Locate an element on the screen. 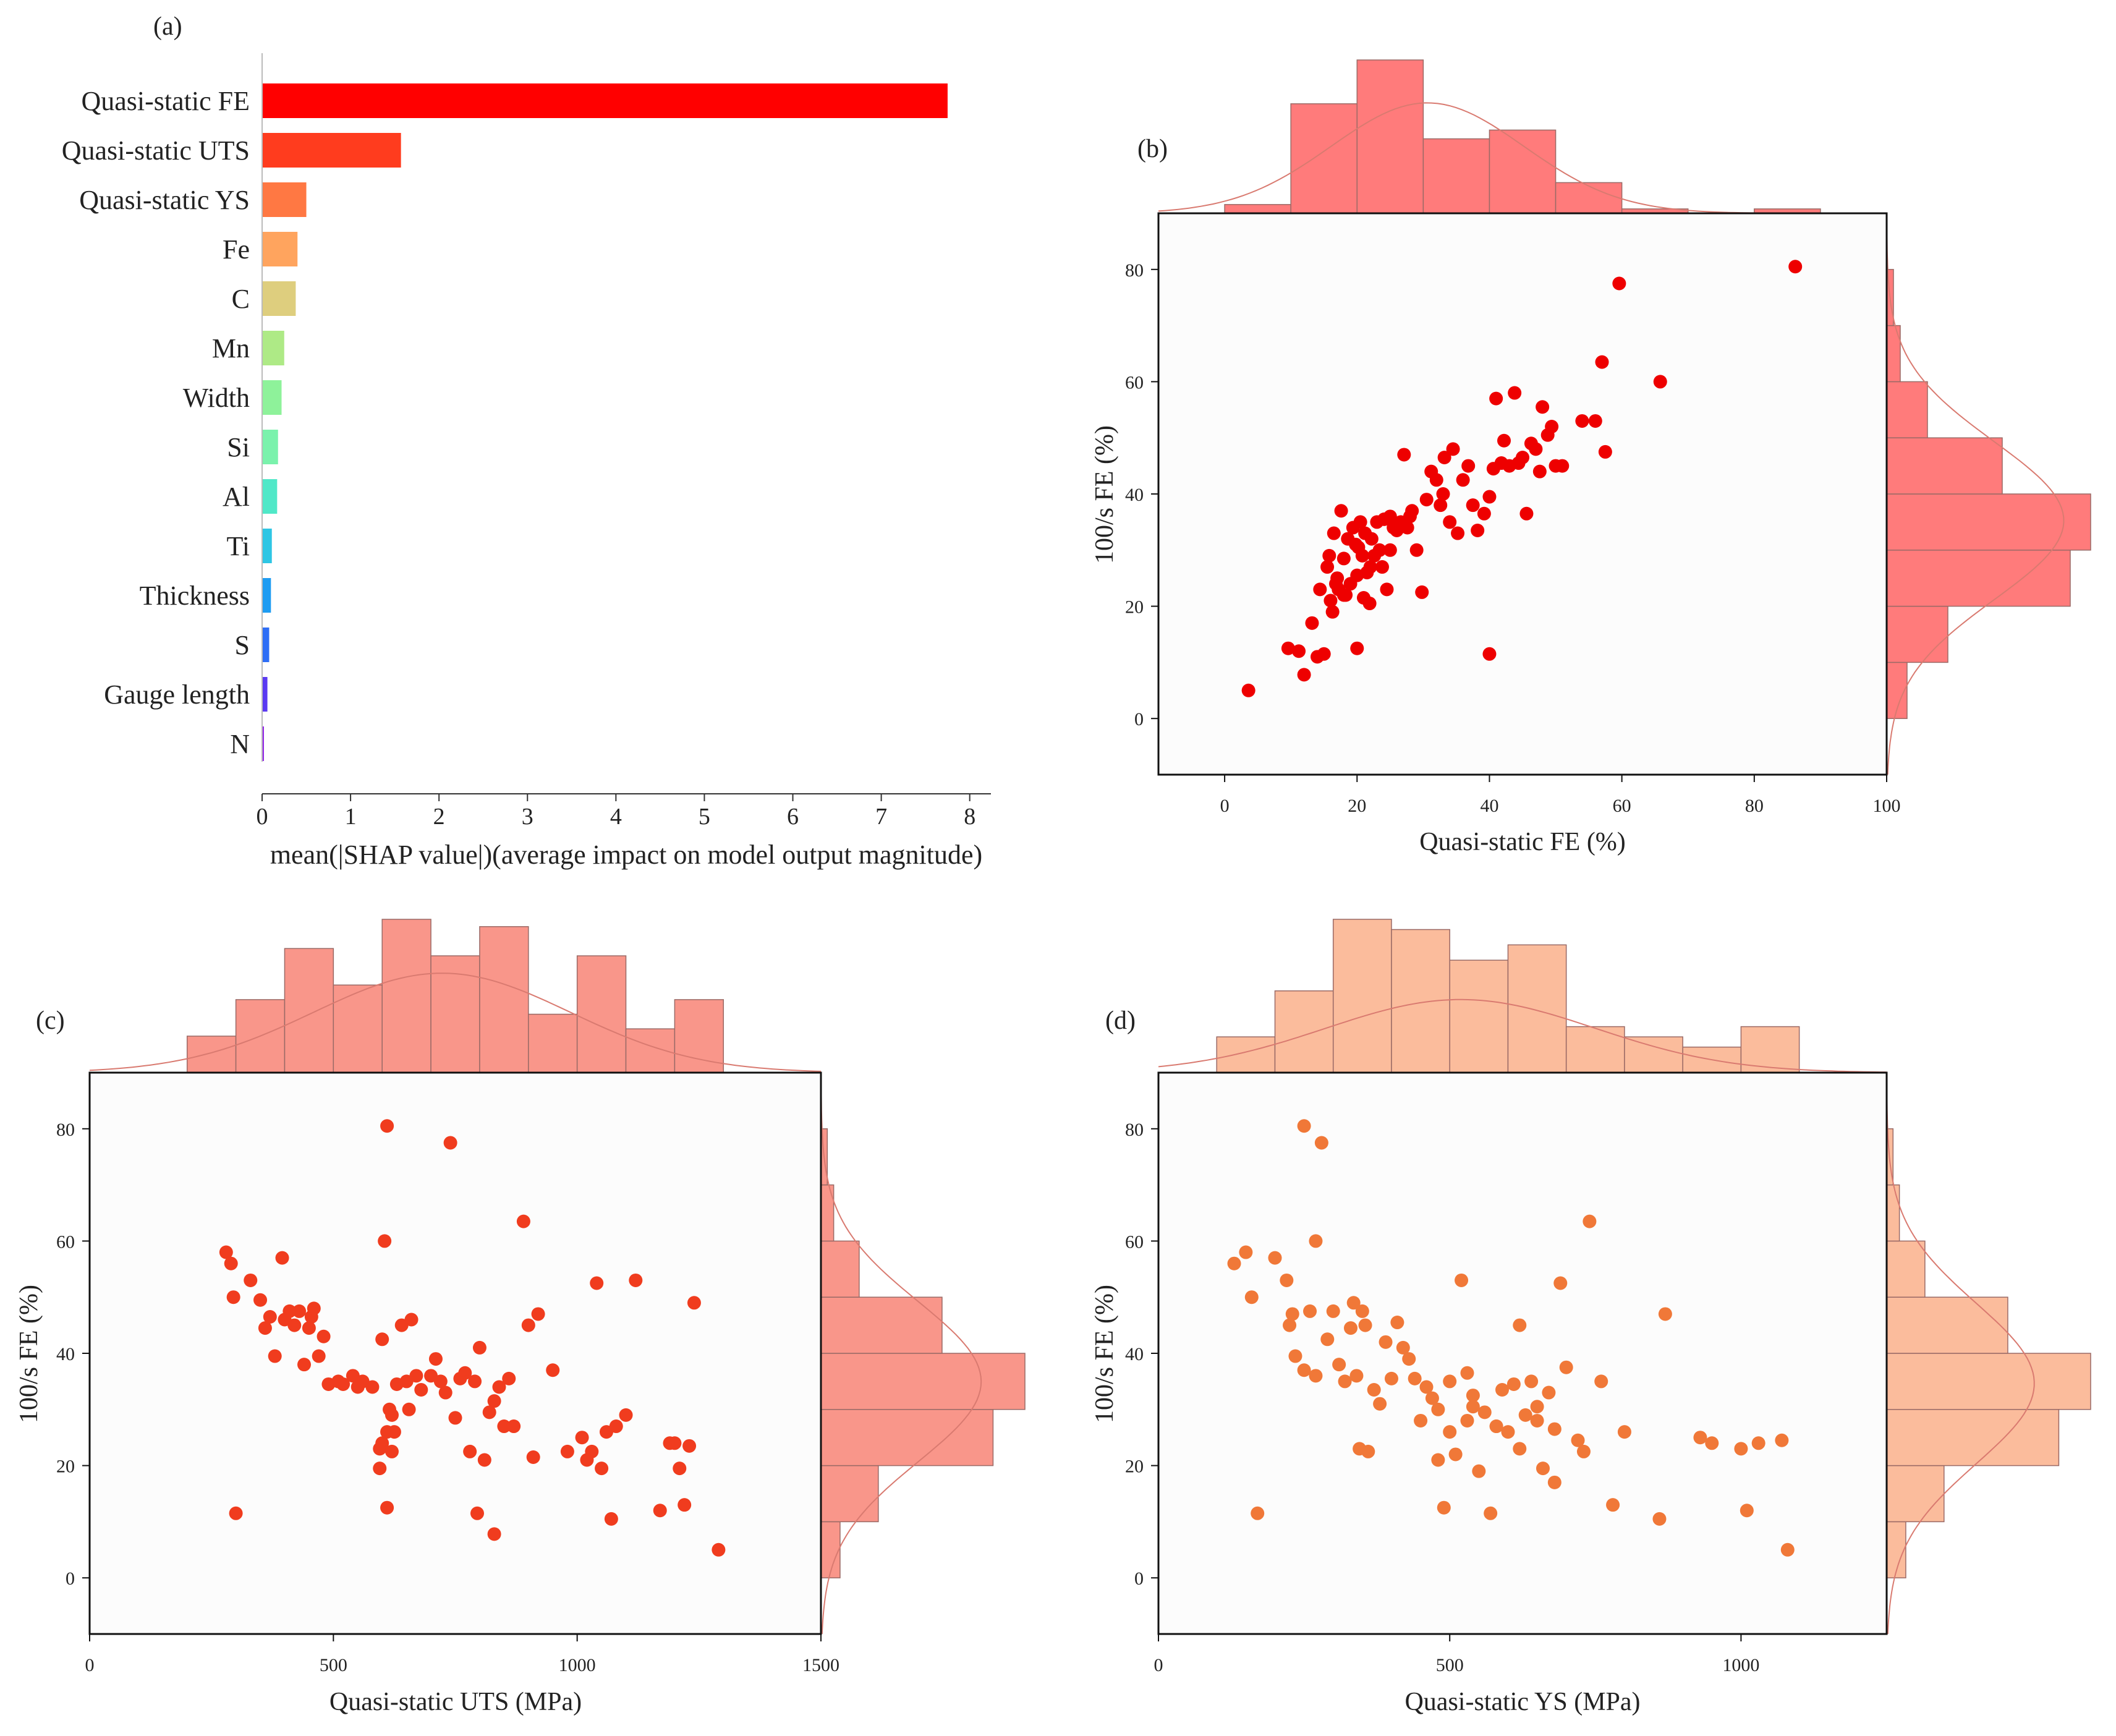 The height and width of the screenshot is (1736, 2116). x-tick-label: 1000 is located at coordinates (1740, 1665).